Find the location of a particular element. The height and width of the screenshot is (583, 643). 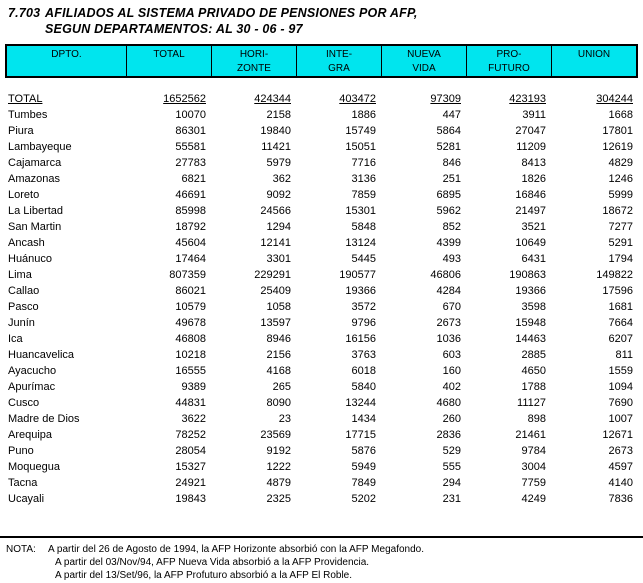

value-cell: 294 is located at coordinates (451, 483).